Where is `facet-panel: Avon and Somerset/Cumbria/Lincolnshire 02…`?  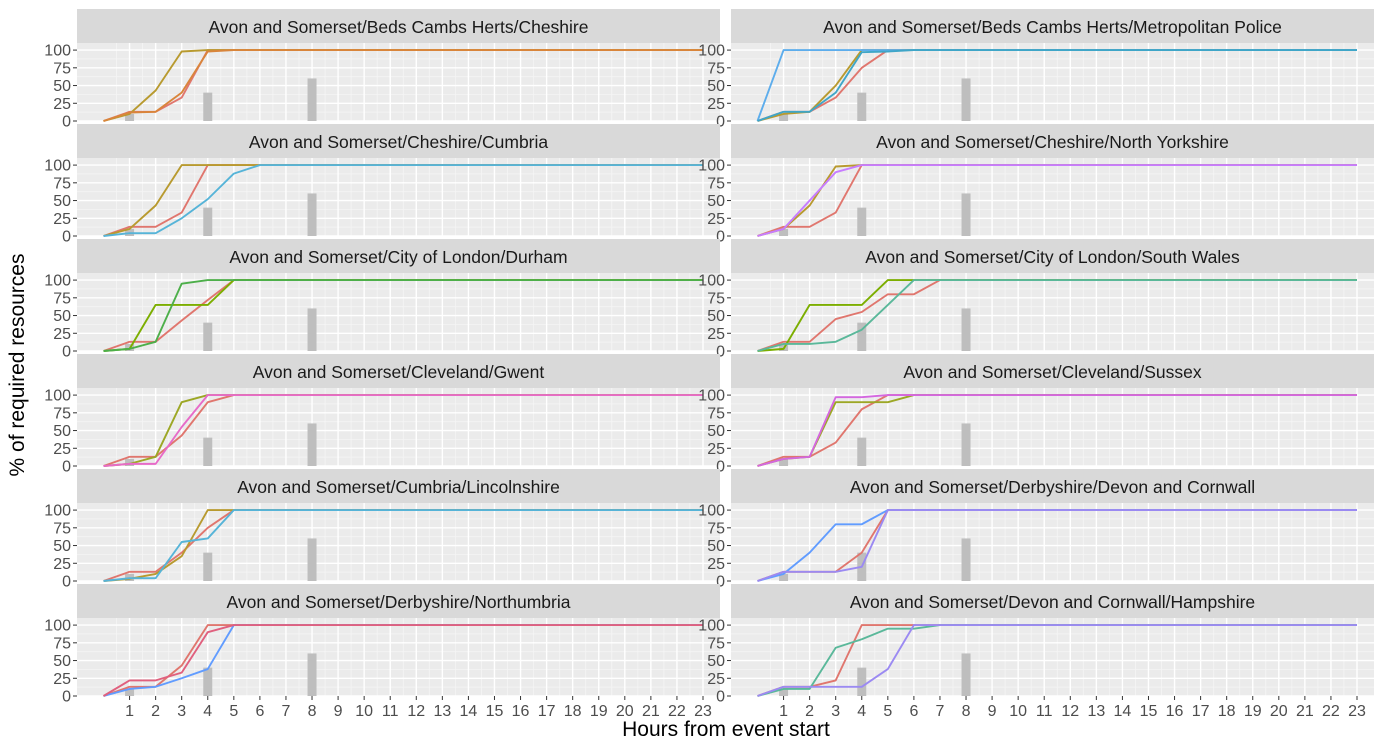
facet-panel: Avon and Somerset/Cumbria/Lincolnshire 02… is located at coordinates (382, 530).